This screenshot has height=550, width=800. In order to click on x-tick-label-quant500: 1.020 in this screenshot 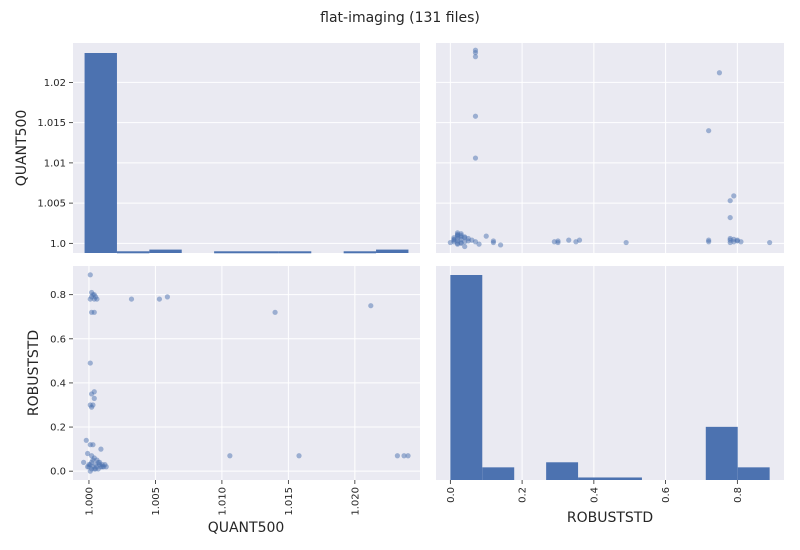, I will do `click(355, 501)`.